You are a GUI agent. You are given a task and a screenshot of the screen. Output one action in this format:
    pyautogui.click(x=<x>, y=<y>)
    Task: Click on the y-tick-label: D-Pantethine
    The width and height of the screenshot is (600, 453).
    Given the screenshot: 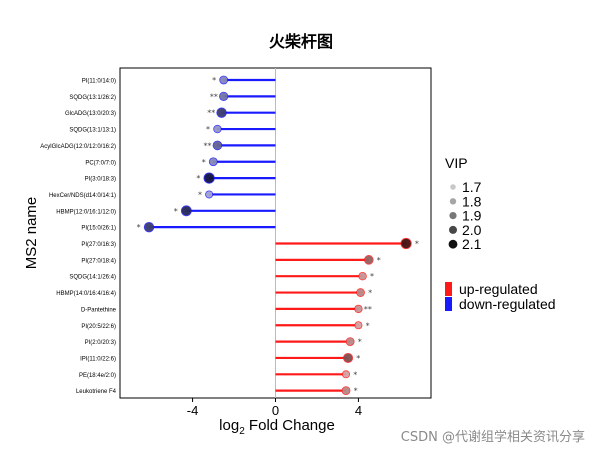 What is the action you would take?
    pyautogui.click(x=99, y=310)
    